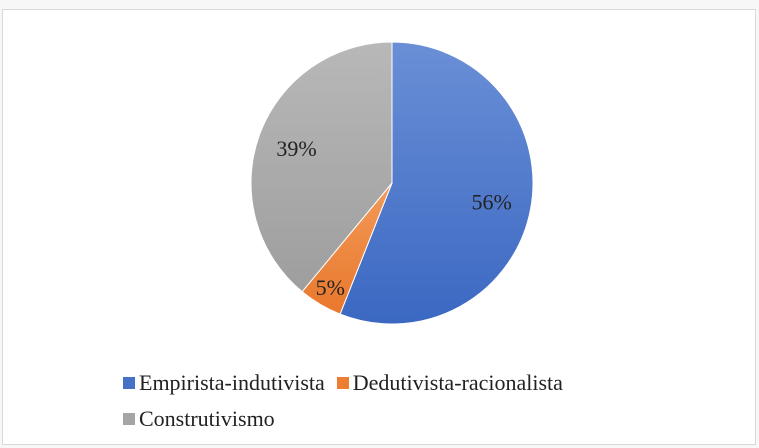 This screenshot has width=759, height=448. What do you see at coordinates (321, 167) in the screenshot?
I see `pie-slice-construtivismo` at bounding box center [321, 167].